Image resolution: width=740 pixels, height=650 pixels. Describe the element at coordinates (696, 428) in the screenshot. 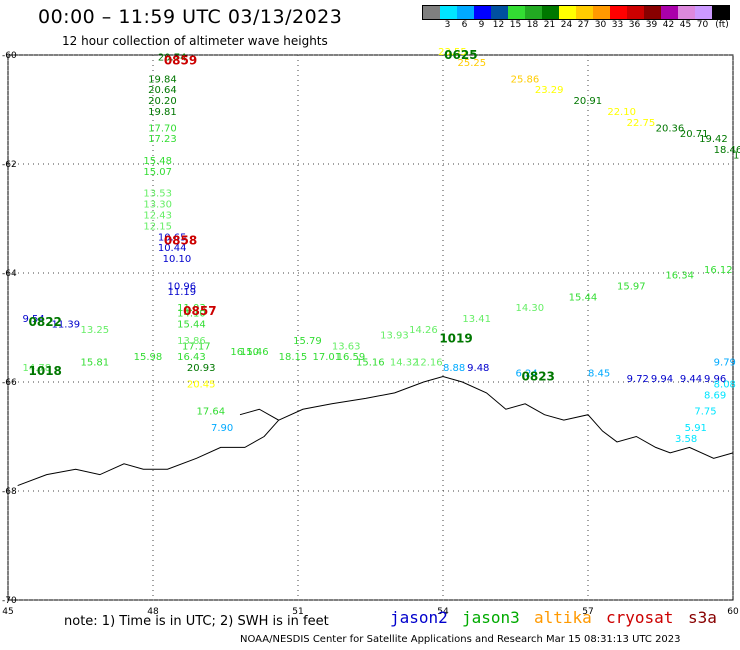

I see `wave-height-label: 5.91` at that location.